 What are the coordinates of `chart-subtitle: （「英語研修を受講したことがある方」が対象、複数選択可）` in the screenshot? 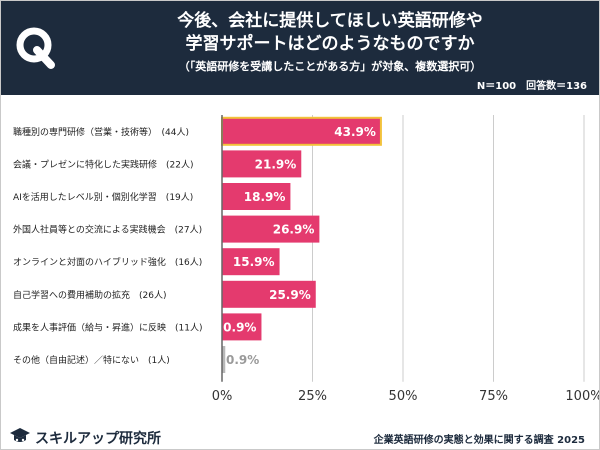 It's located at (330, 66).